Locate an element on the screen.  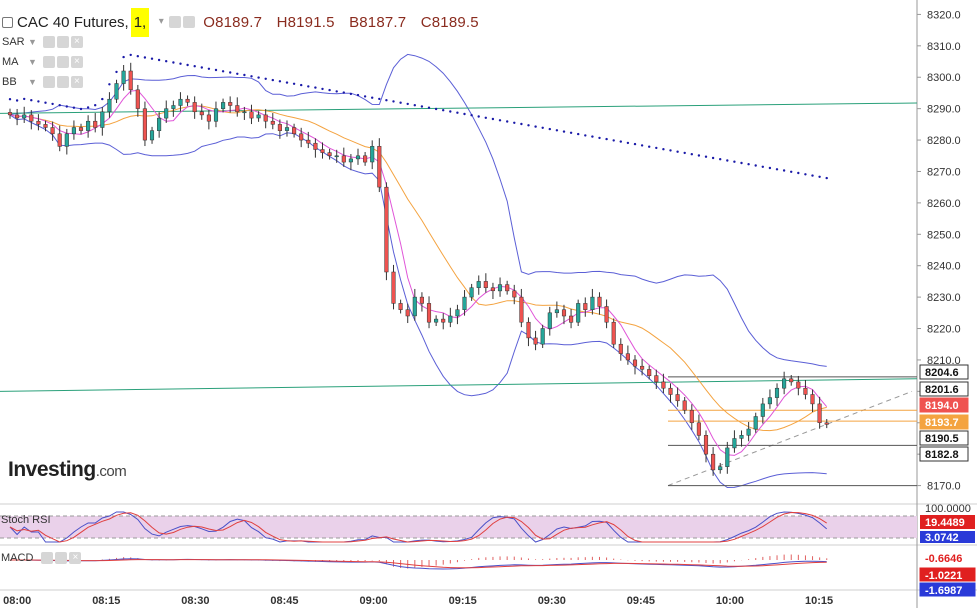
price-label: 8194.0 is located at coordinates (944, 405).